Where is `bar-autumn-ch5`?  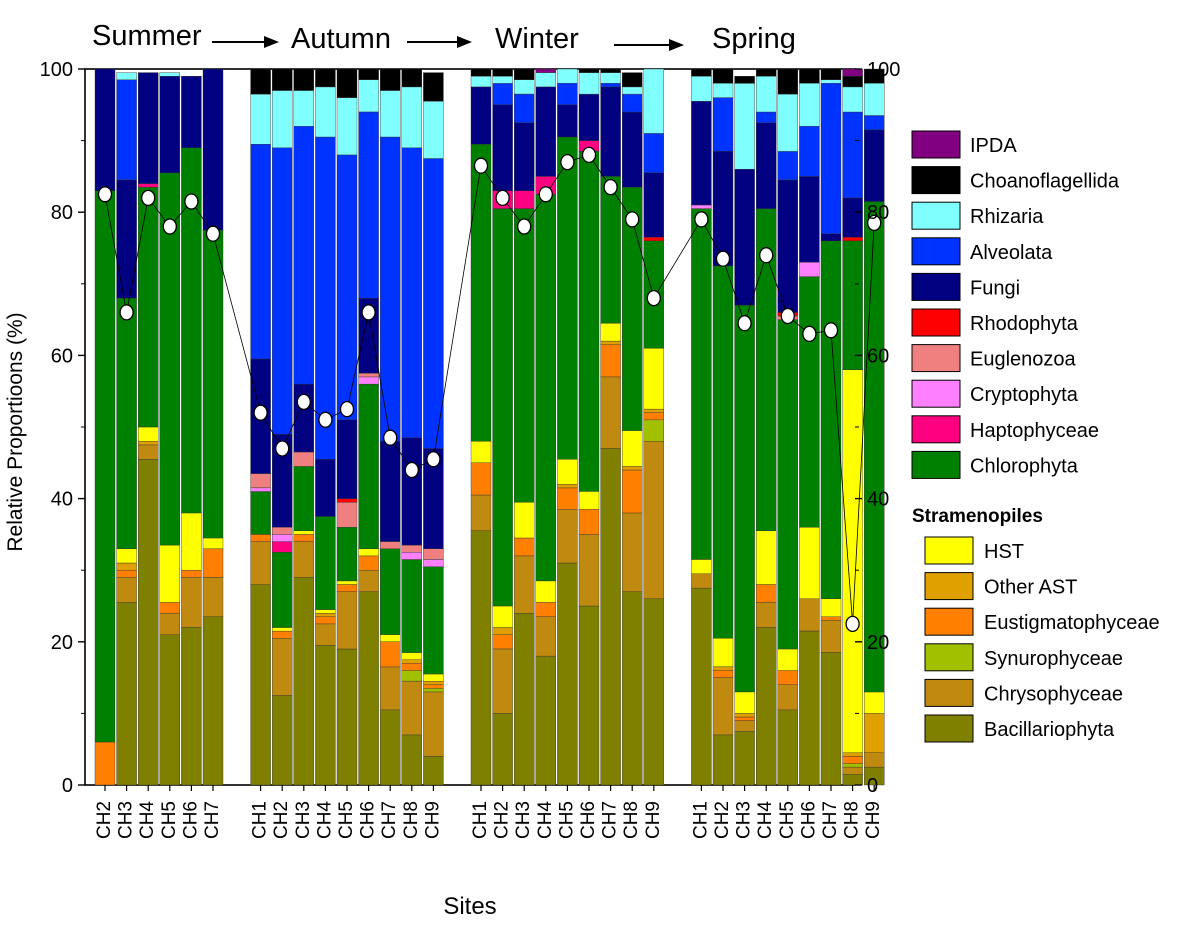
bar-autumn-ch5 is located at coordinates (347, 427).